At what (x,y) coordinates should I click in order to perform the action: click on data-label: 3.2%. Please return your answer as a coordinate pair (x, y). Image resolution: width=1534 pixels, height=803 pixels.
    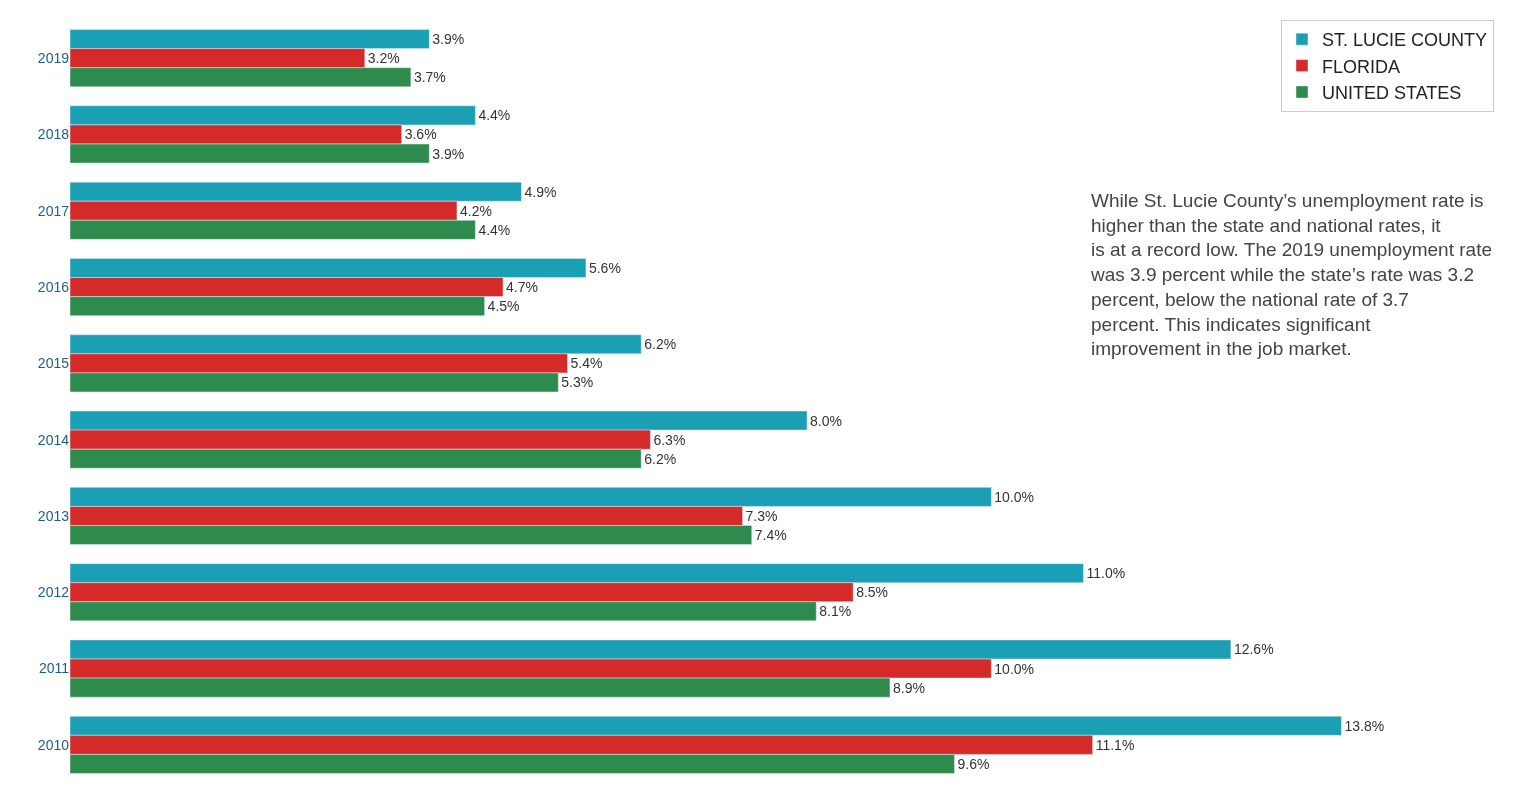
    Looking at the image, I should click on (383, 58).